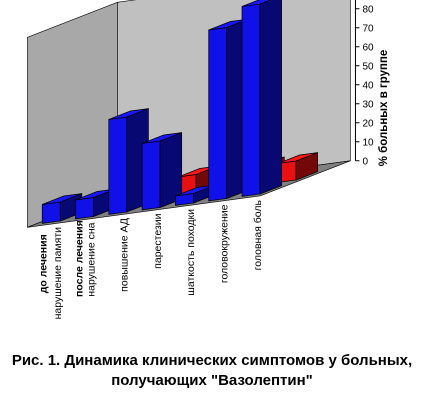 This screenshot has height=404, width=424. Describe the element at coordinates (79, 258) in the screenshot. I see `series-label: после лечения` at that location.